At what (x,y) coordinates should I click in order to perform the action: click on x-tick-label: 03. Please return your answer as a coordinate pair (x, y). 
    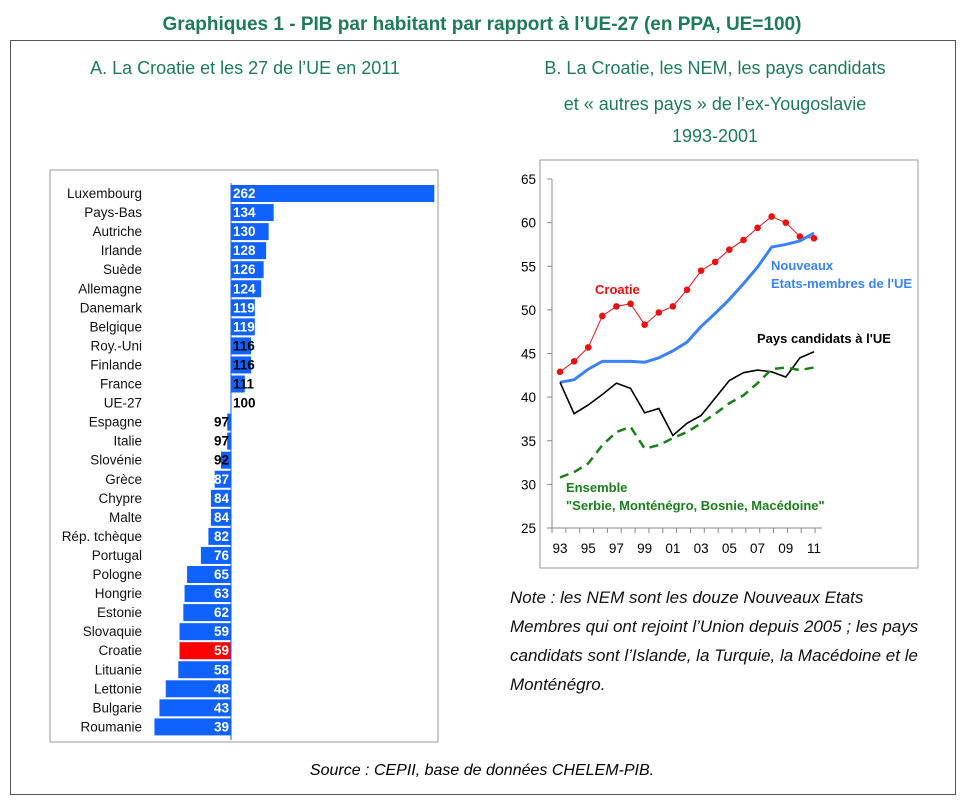
    Looking at the image, I should click on (701, 548).